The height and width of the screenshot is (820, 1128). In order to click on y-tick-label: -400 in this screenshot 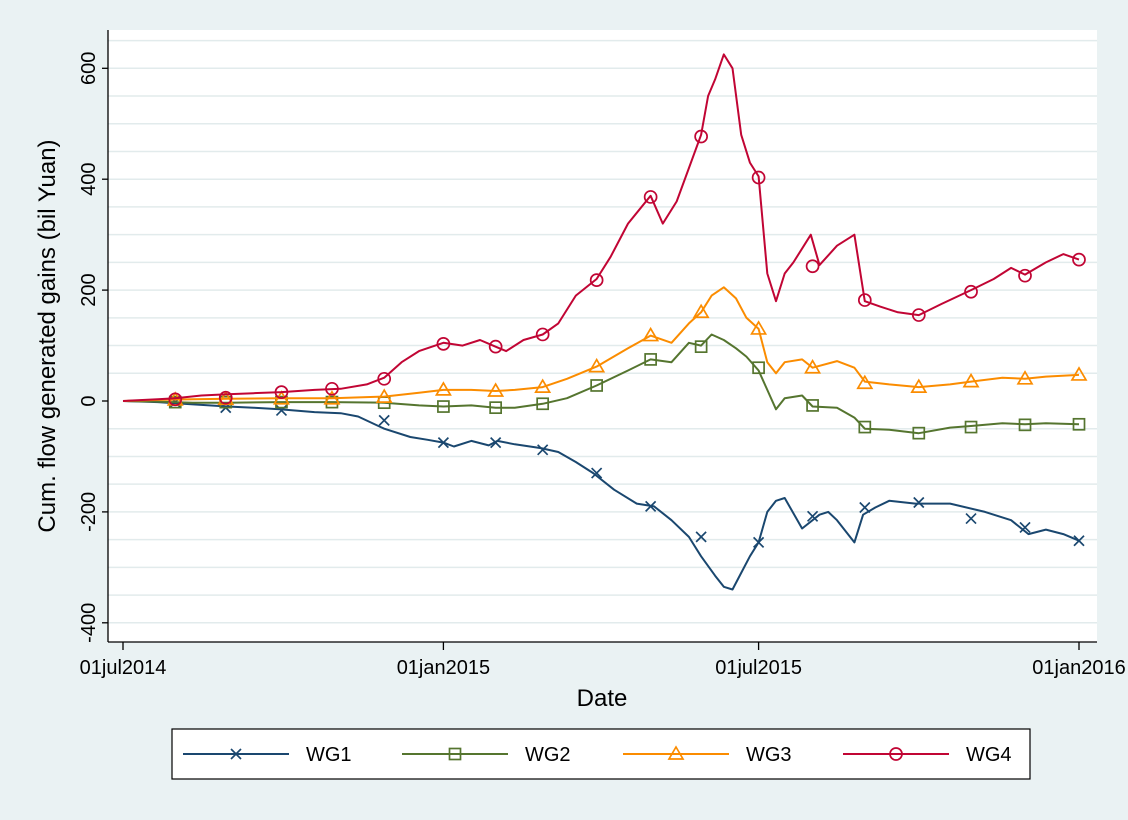, I will do `click(89, 623)`.